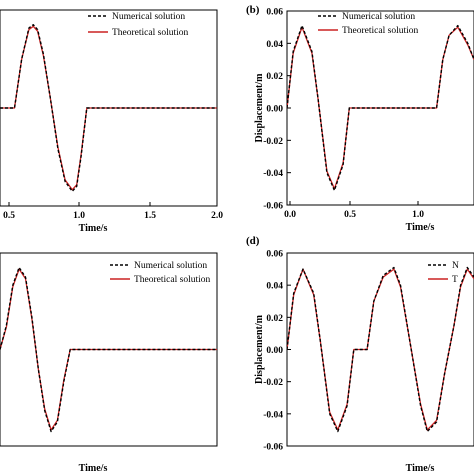 This screenshot has height=474, width=474. What do you see at coordinates (253, 10) in the screenshot?
I see `panel-label: (b)` at bounding box center [253, 10].